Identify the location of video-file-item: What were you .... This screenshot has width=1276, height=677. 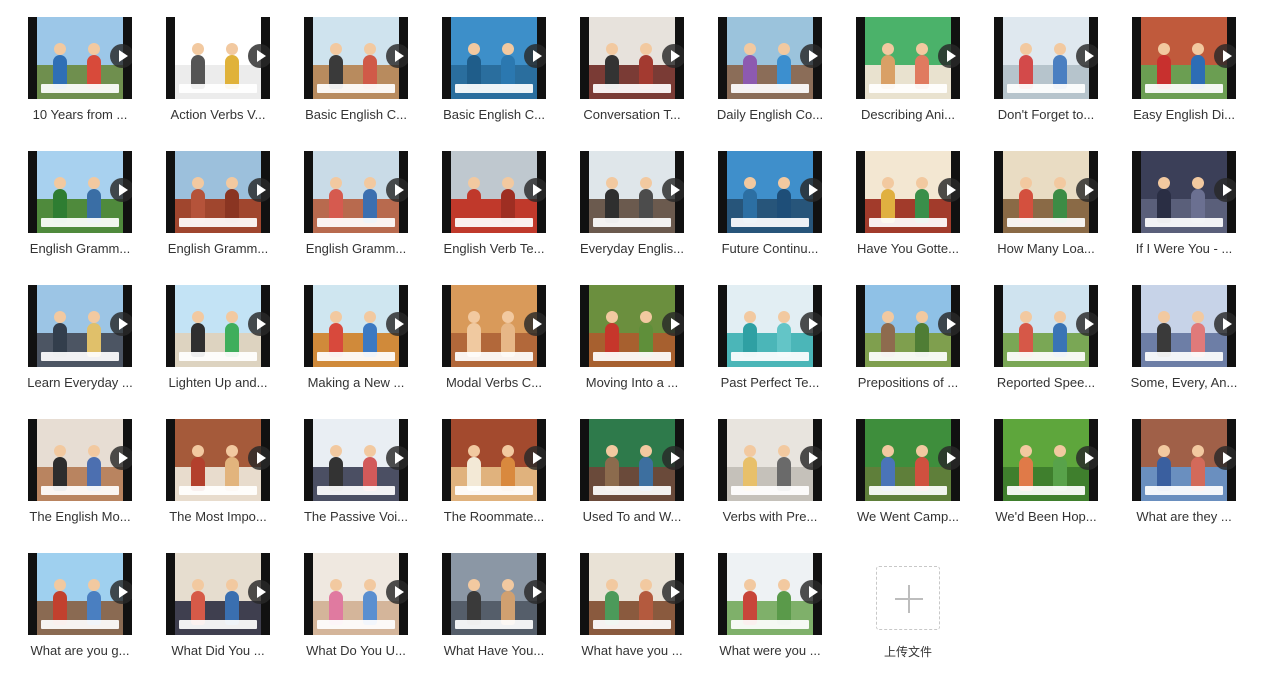
(787, 614).